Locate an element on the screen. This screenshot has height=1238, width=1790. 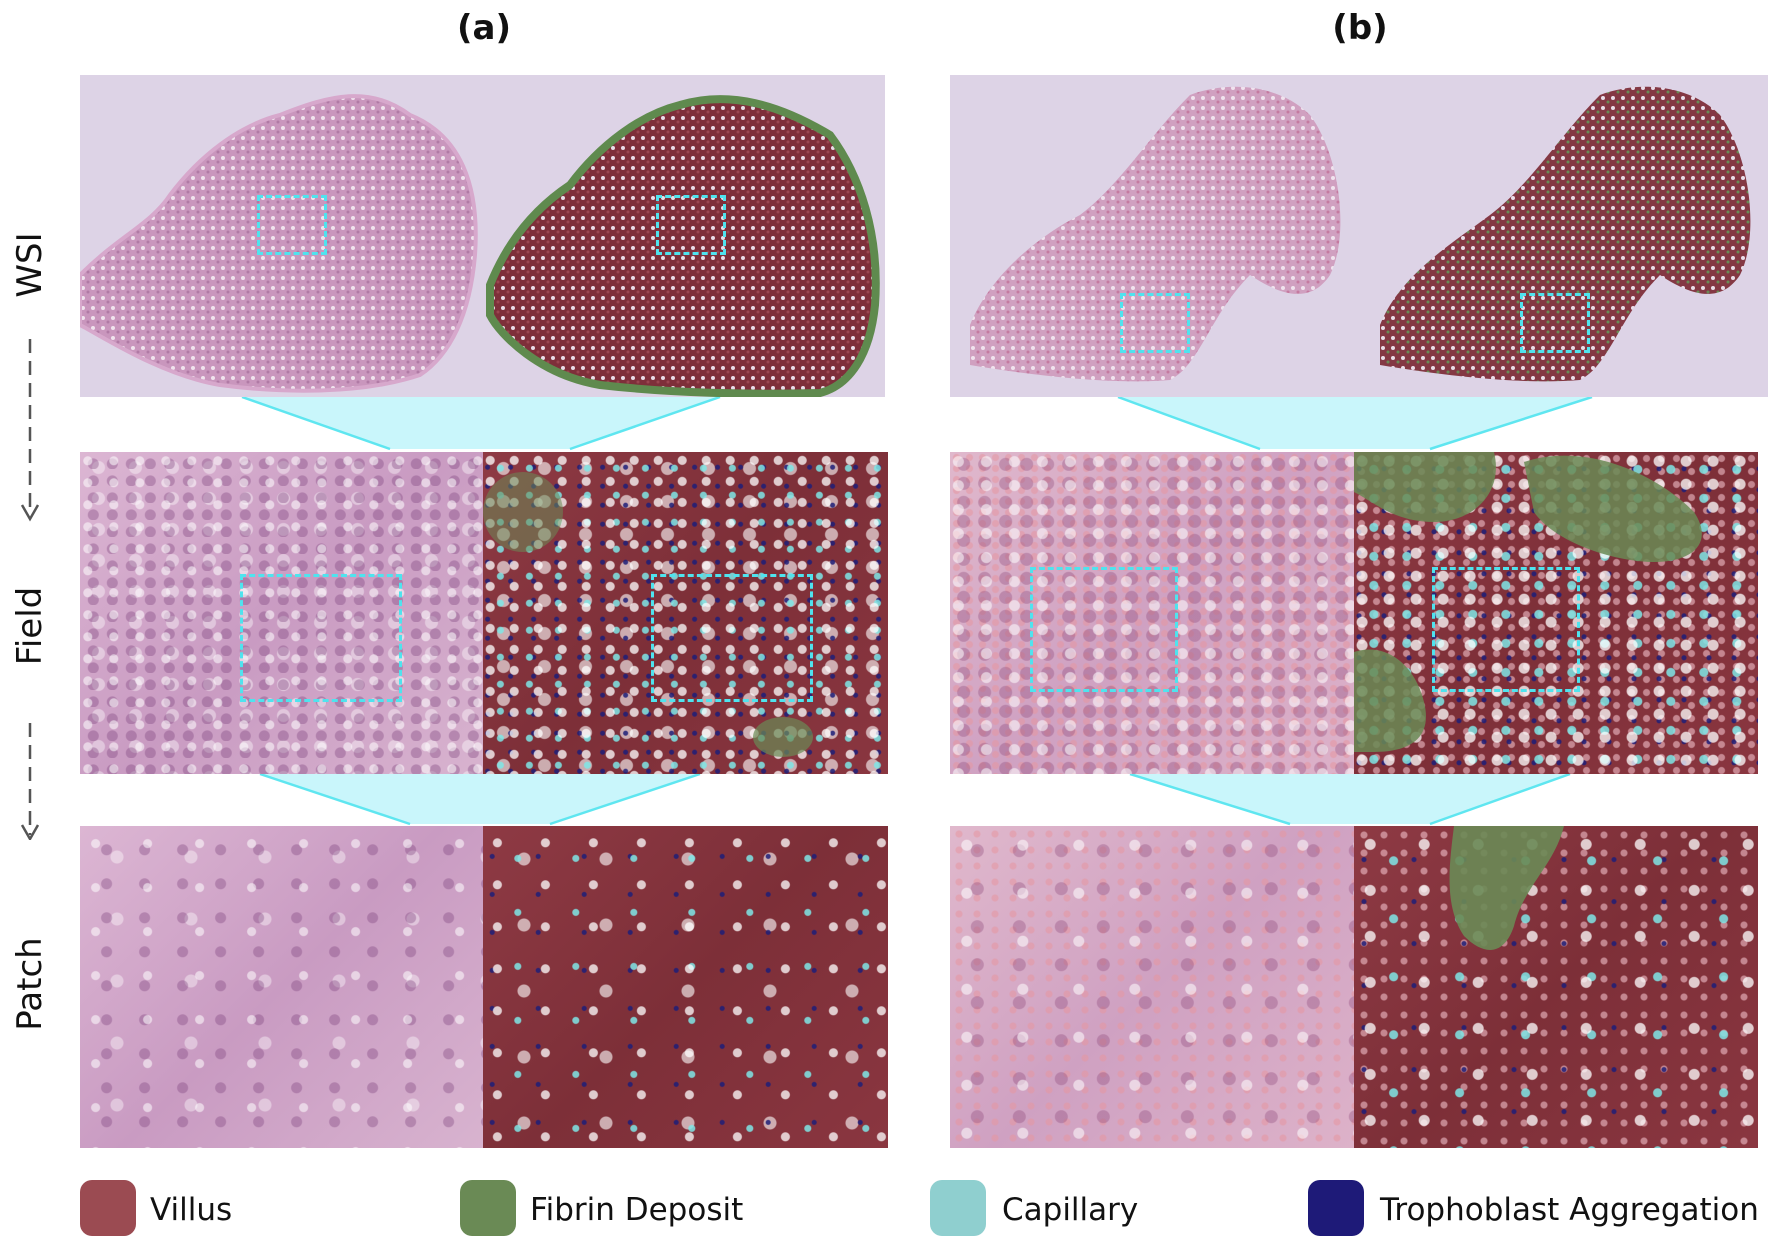
field-image-a-seg is located at coordinates (685, 613).